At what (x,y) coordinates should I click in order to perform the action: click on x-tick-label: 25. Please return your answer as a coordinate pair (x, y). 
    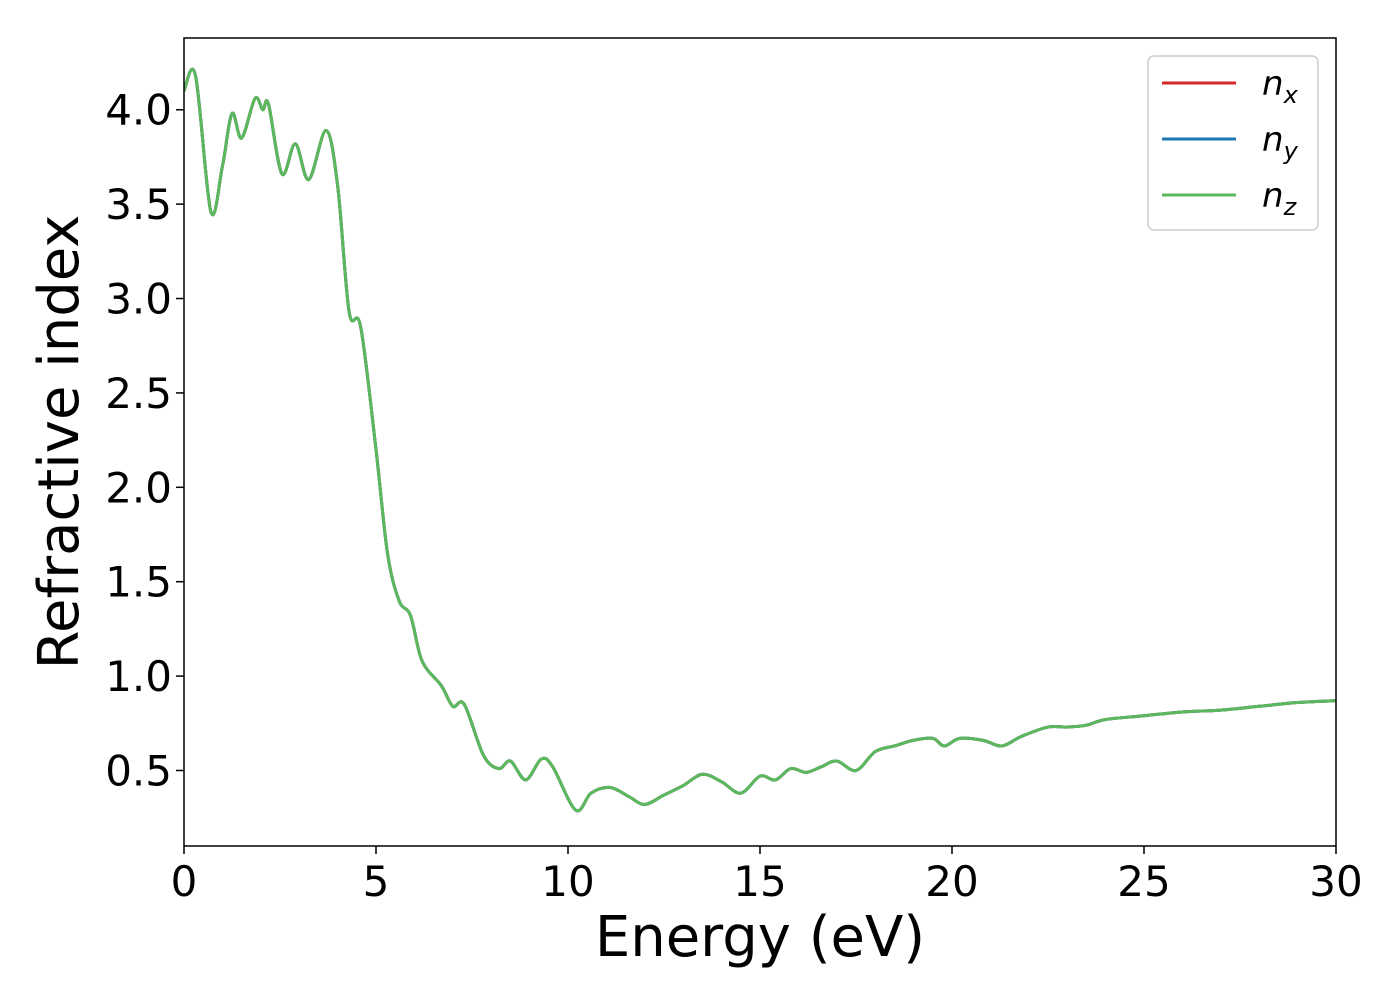
    Looking at the image, I should click on (1143, 881).